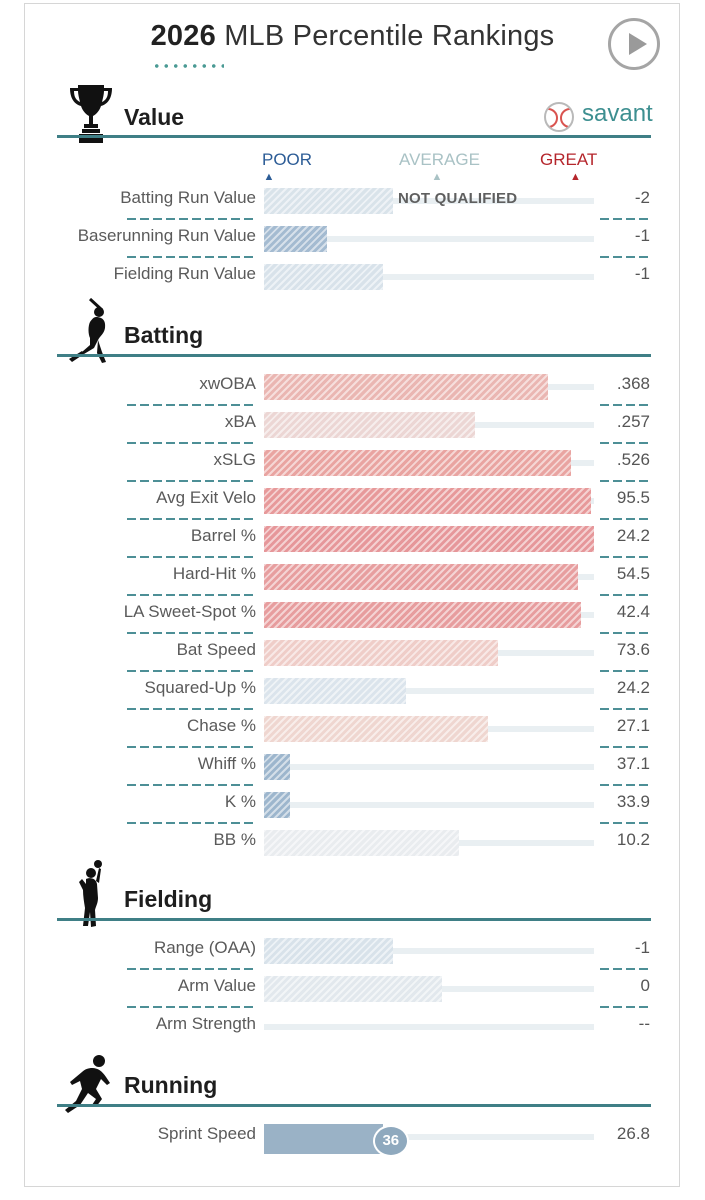 The image size is (705, 1200). I want to click on metric-label: BB %, so click(234, 839).